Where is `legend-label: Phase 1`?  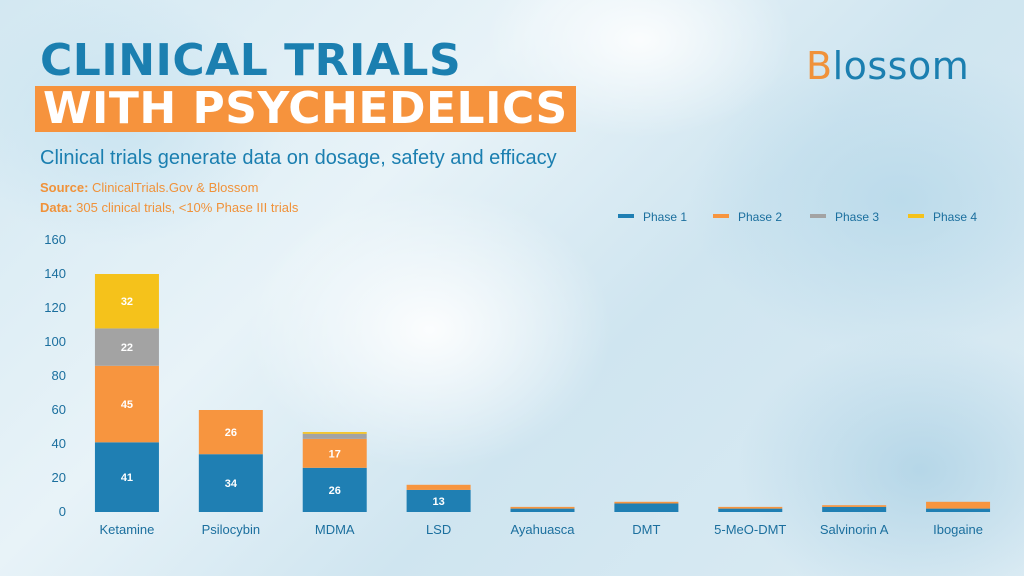
legend-label: Phase 1 is located at coordinates (665, 217).